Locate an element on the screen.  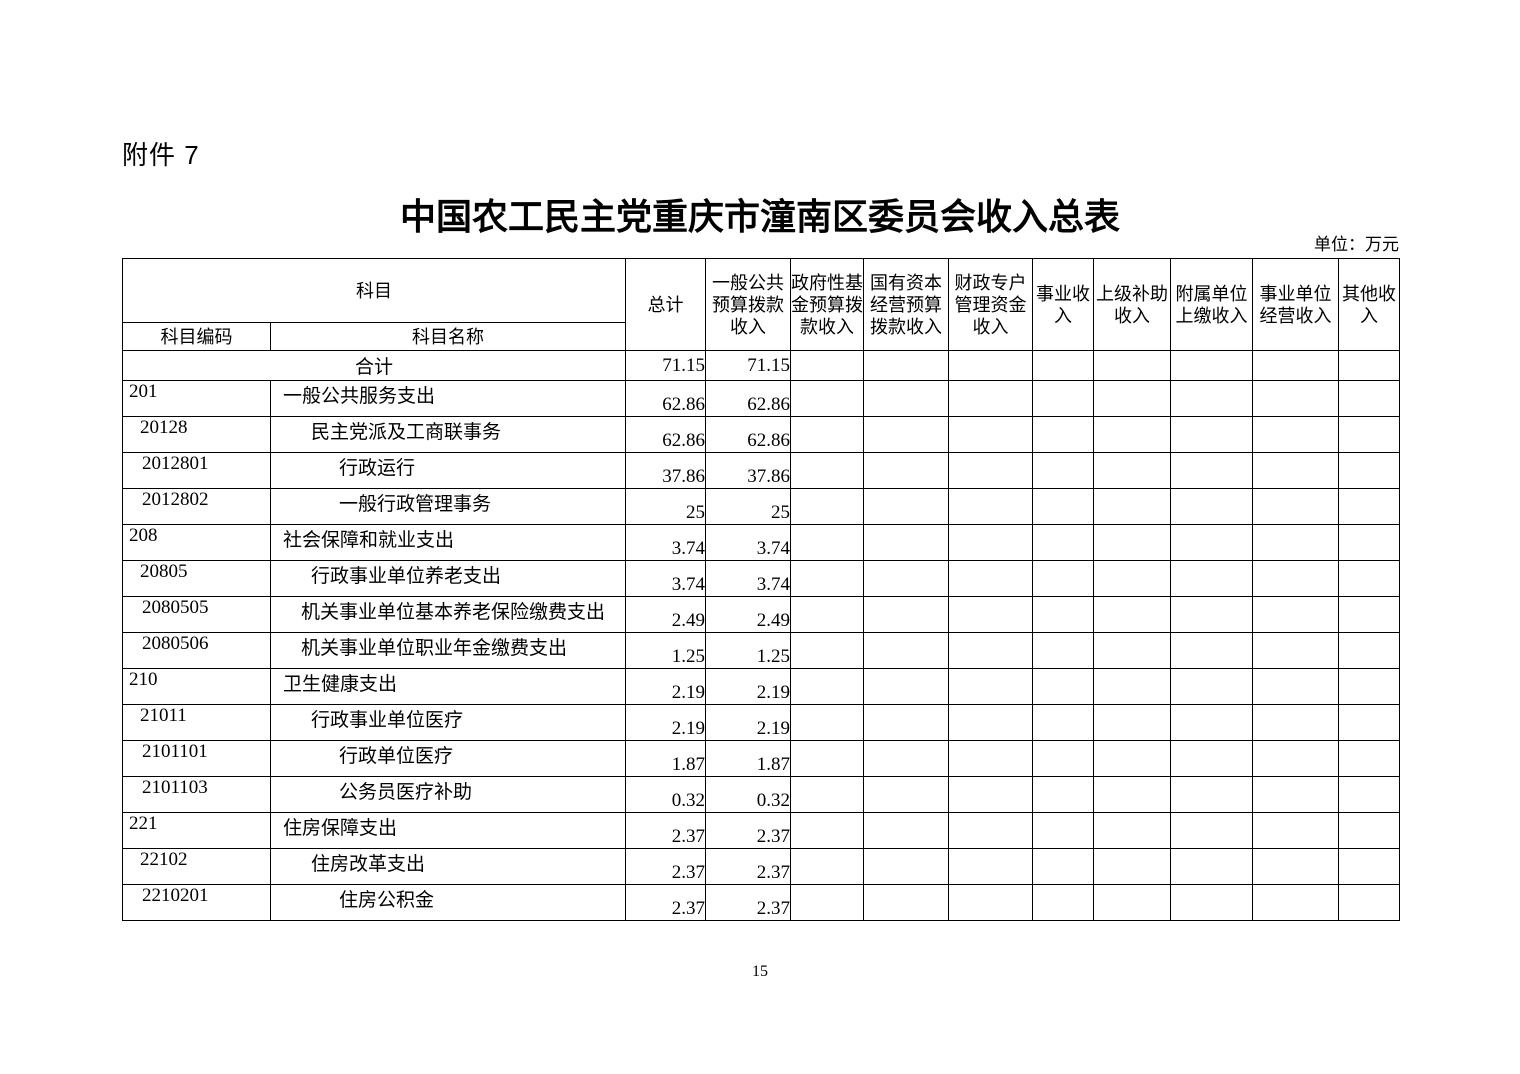
table-row: 210 卫生健康支出 2.19 2.19 is located at coordinates (761, 686).